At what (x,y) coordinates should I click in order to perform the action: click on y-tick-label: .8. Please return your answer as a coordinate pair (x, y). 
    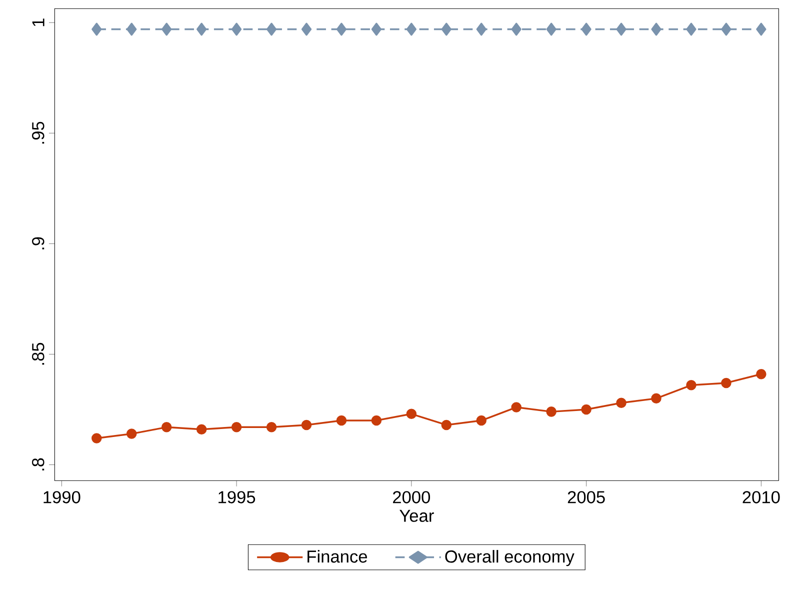
    Looking at the image, I should click on (38, 464).